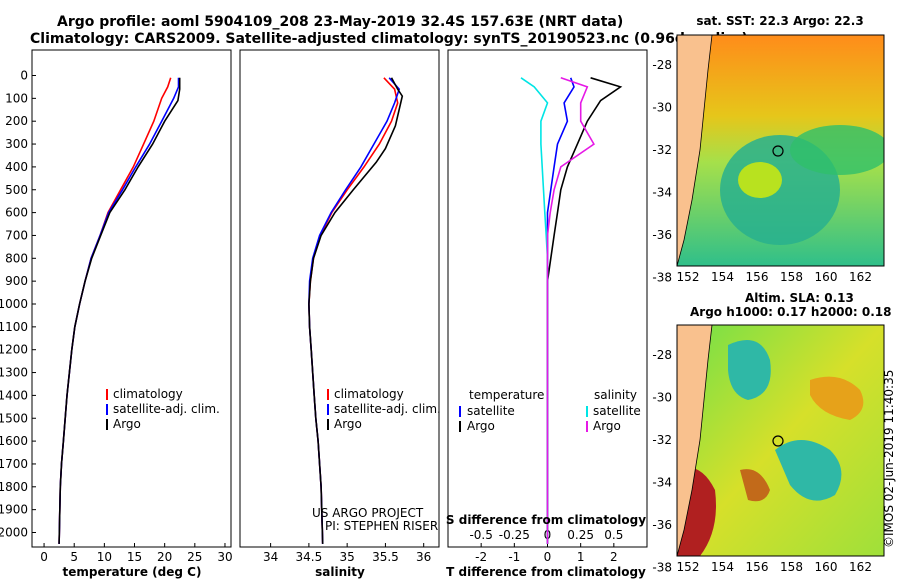 The height and width of the screenshot is (580, 900). I want to click on map-lat-tick-label: -36, so click(662, 235).